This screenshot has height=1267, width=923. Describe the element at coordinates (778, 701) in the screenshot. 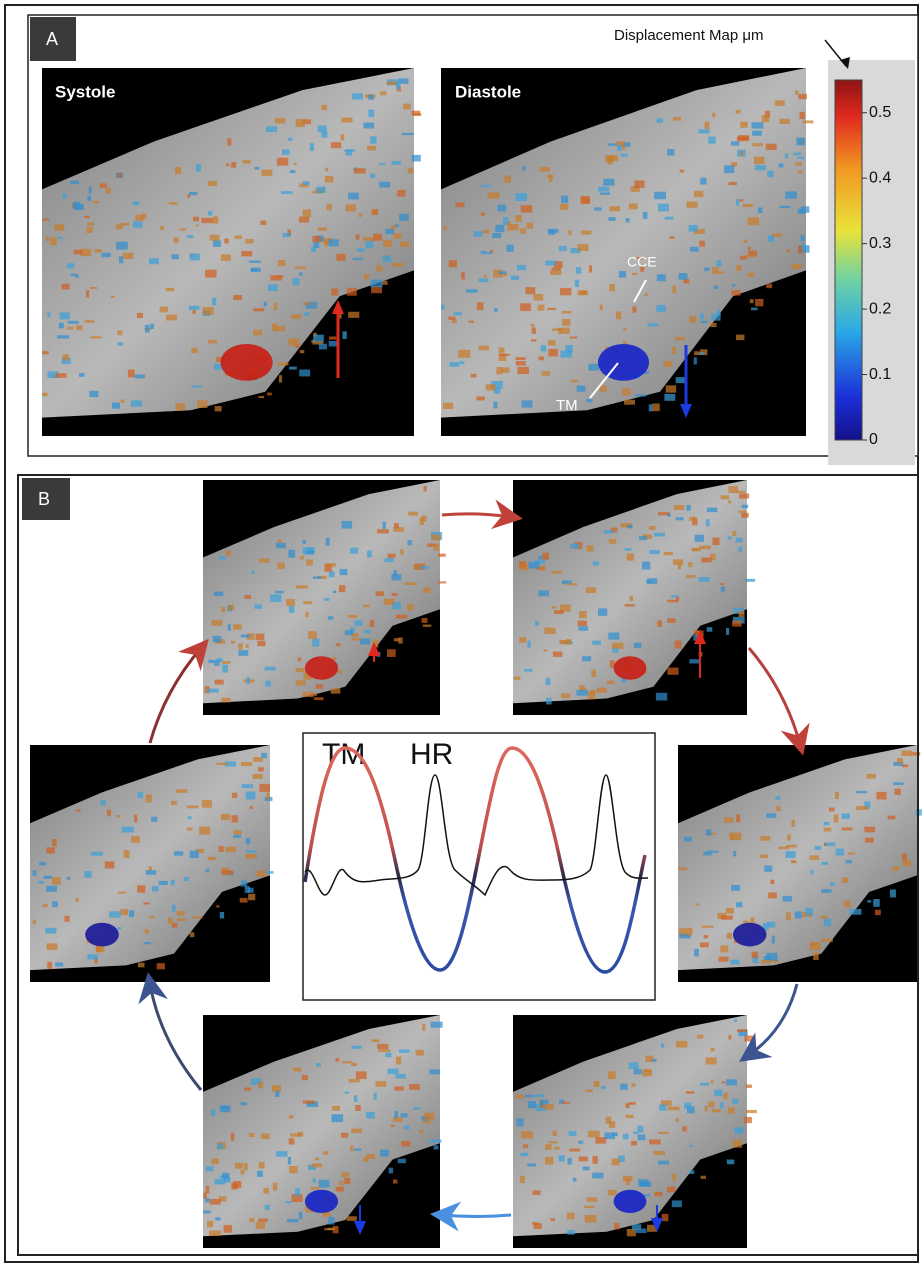

I see `cycle-arrow` at that location.